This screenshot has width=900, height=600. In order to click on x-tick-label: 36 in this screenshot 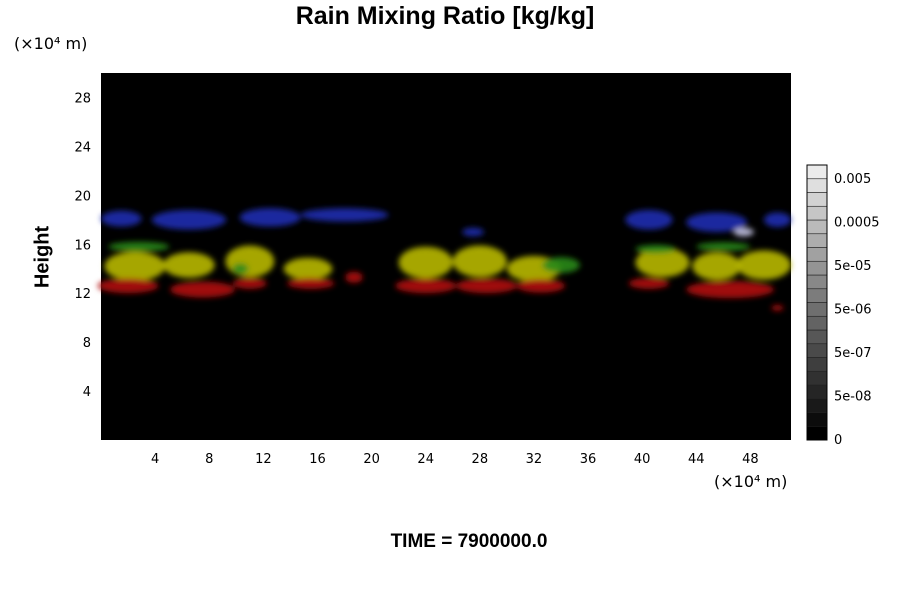, I will do `click(588, 459)`.